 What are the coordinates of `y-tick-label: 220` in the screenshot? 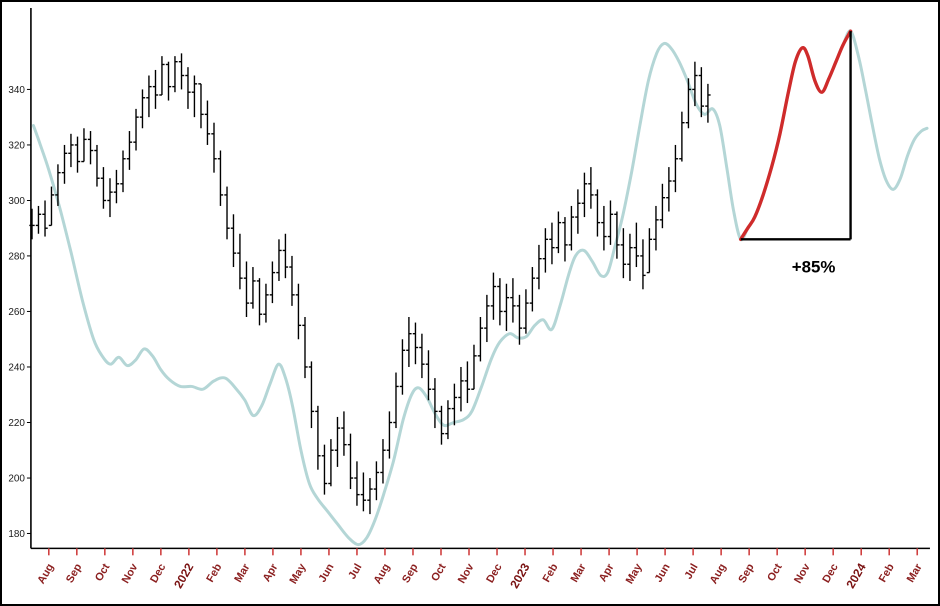 It's located at (16, 423).